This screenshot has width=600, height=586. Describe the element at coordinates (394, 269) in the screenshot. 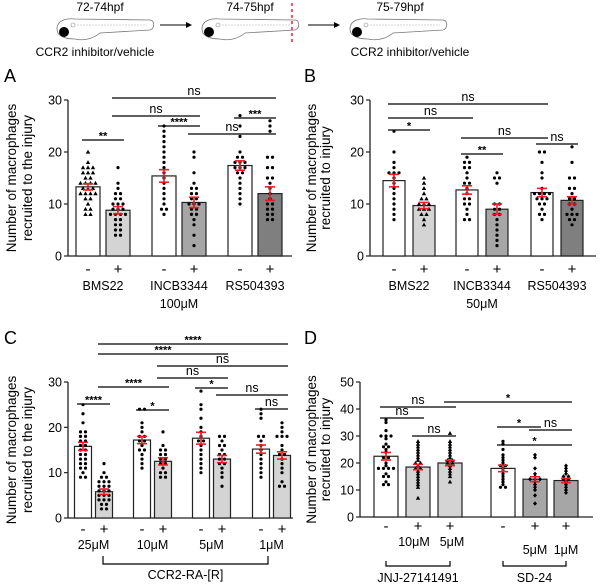

I see `x-category-label: -` at that location.